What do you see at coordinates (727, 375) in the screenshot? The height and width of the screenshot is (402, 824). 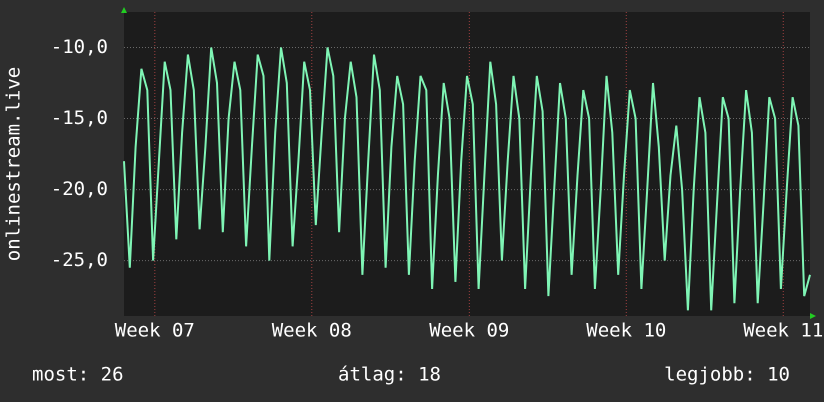 I see `stat-best: legjobb: 10` at bounding box center [727, 375].